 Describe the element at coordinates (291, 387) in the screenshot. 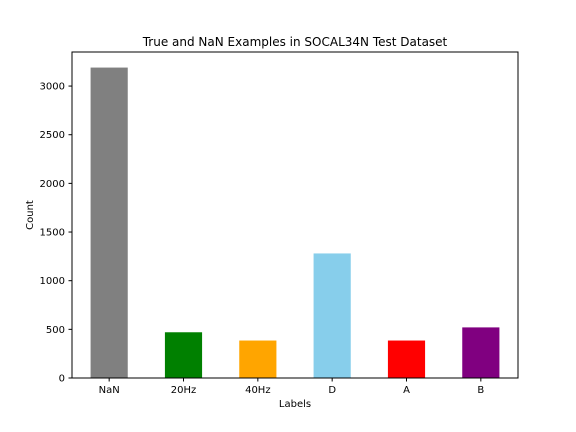

I see `x-axis-ticks: NaN 20Hz 40Hz D A B` at that location.